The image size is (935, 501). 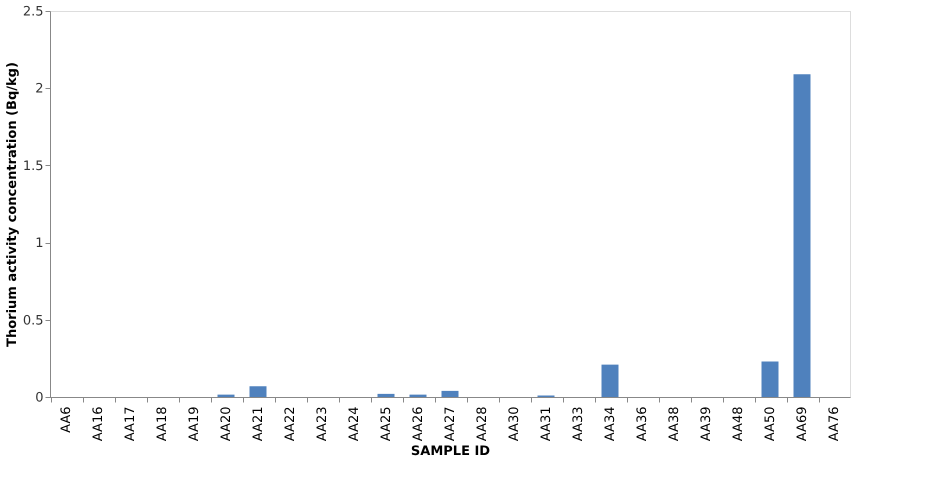 What do you see at coordinates (33, 320) in the screenshot?
I see `y-tick-label: 0.5` at bounding box center [33, 320].